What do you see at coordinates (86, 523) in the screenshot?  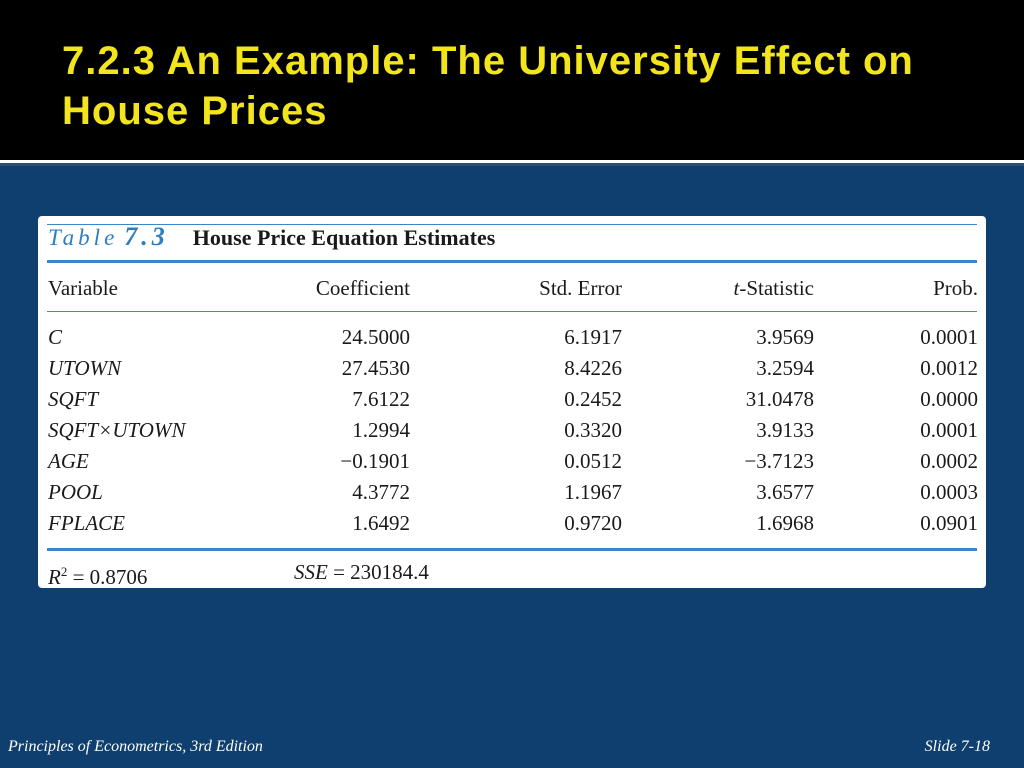 I see `row-variable: FPLACE` at bounding box center [86, 523].